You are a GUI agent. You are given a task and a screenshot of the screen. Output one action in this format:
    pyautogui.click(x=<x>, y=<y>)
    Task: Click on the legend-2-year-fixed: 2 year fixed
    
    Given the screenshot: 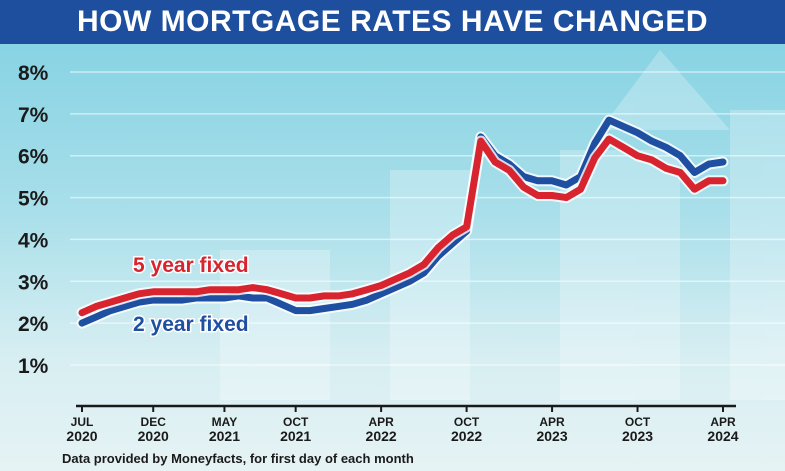 What is the action you would take?
    pyautogui.click(x=191, y=324)
    